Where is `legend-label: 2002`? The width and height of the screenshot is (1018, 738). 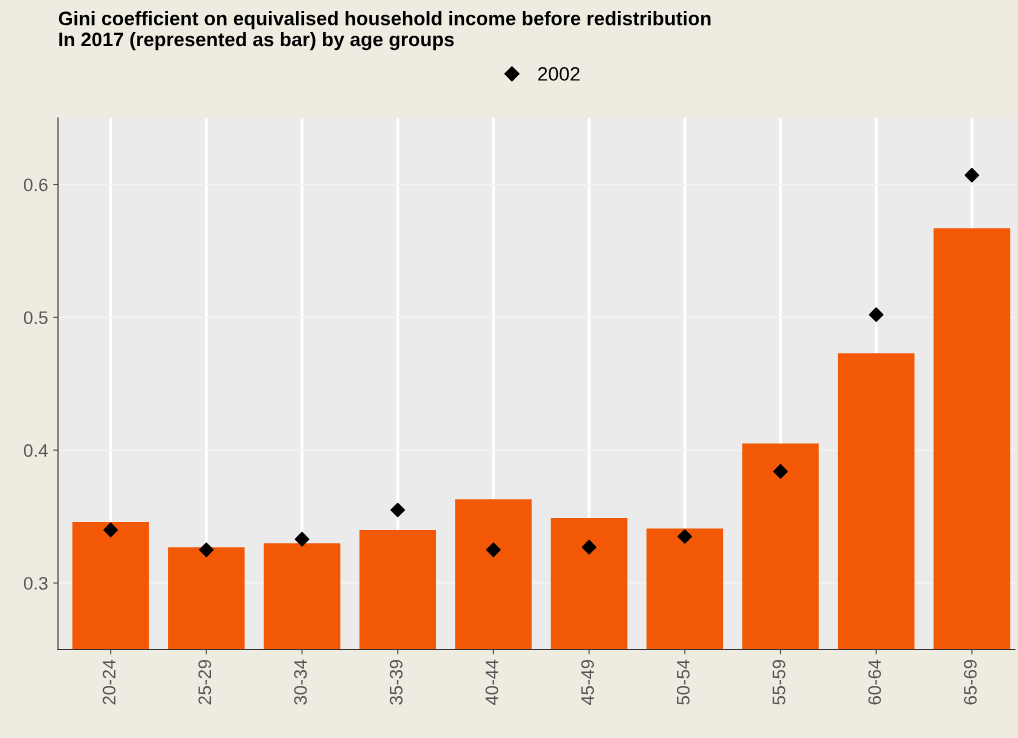 legend-label: 2002 is located at coordinates (559, 74).